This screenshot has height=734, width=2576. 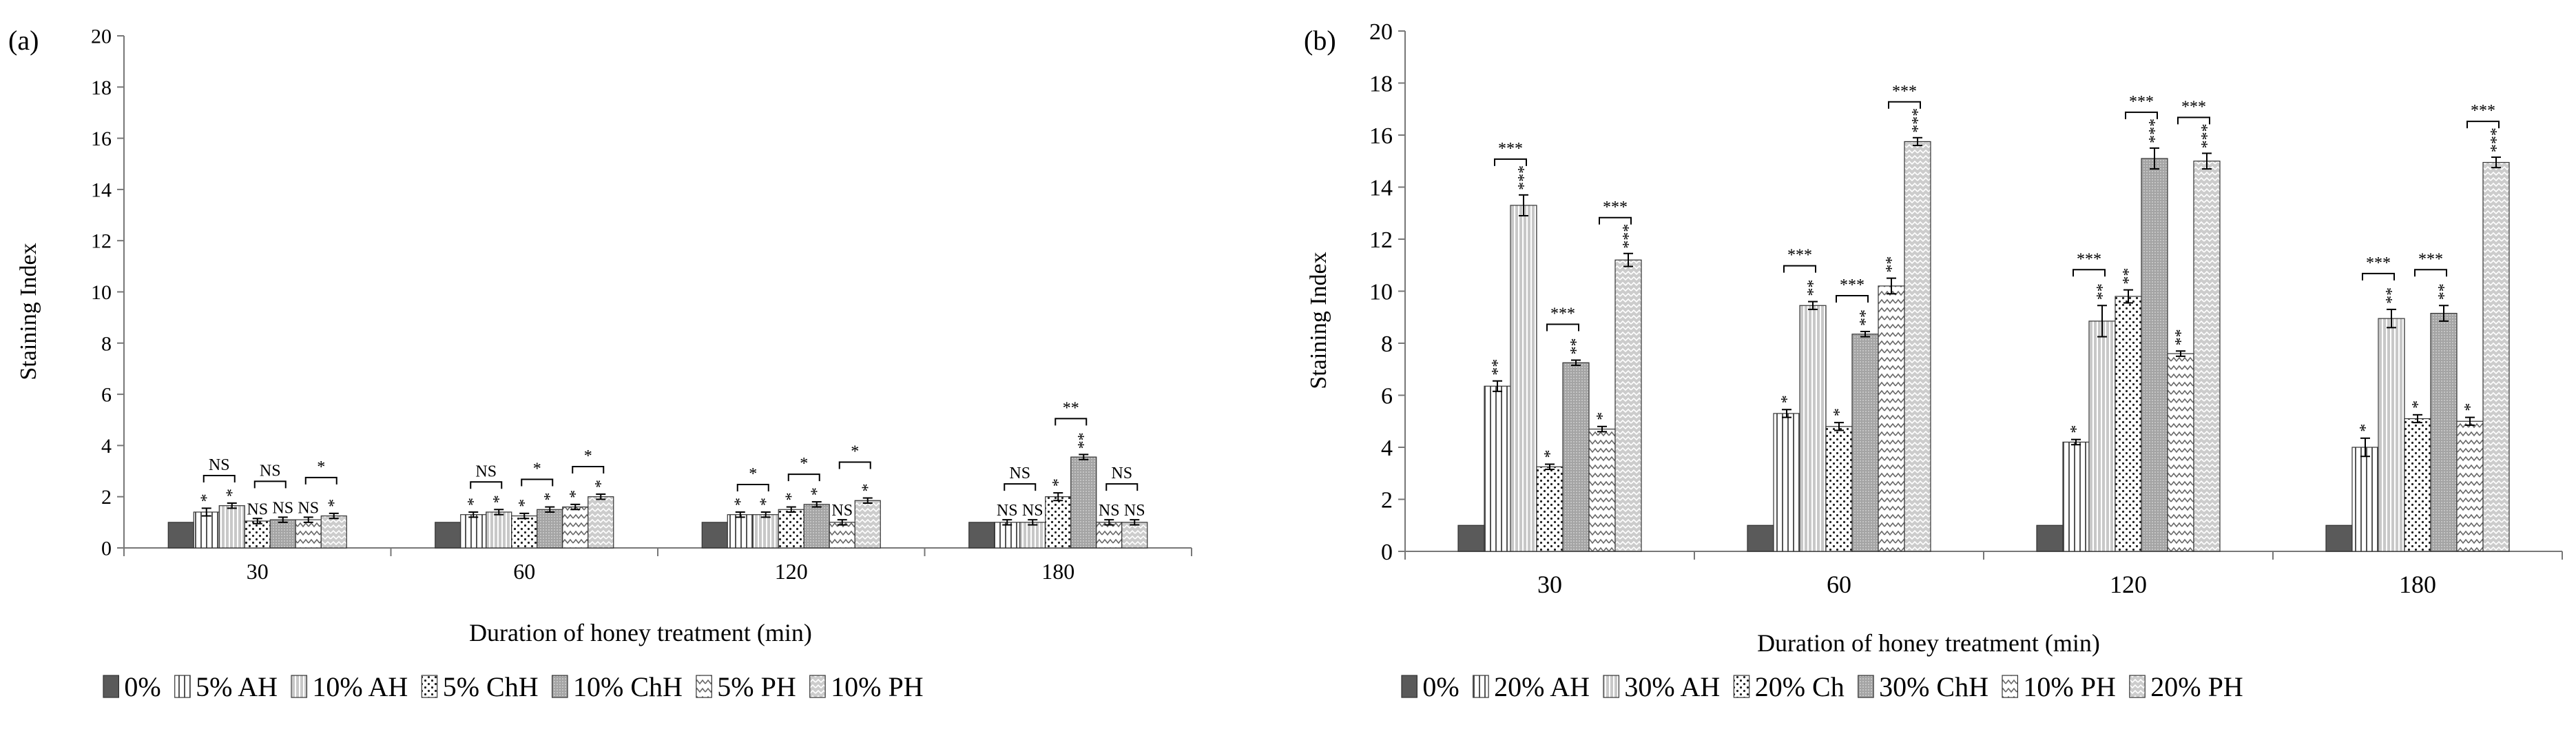 I want to click on y-tick-label: 0, so click(x=1387, y=552).